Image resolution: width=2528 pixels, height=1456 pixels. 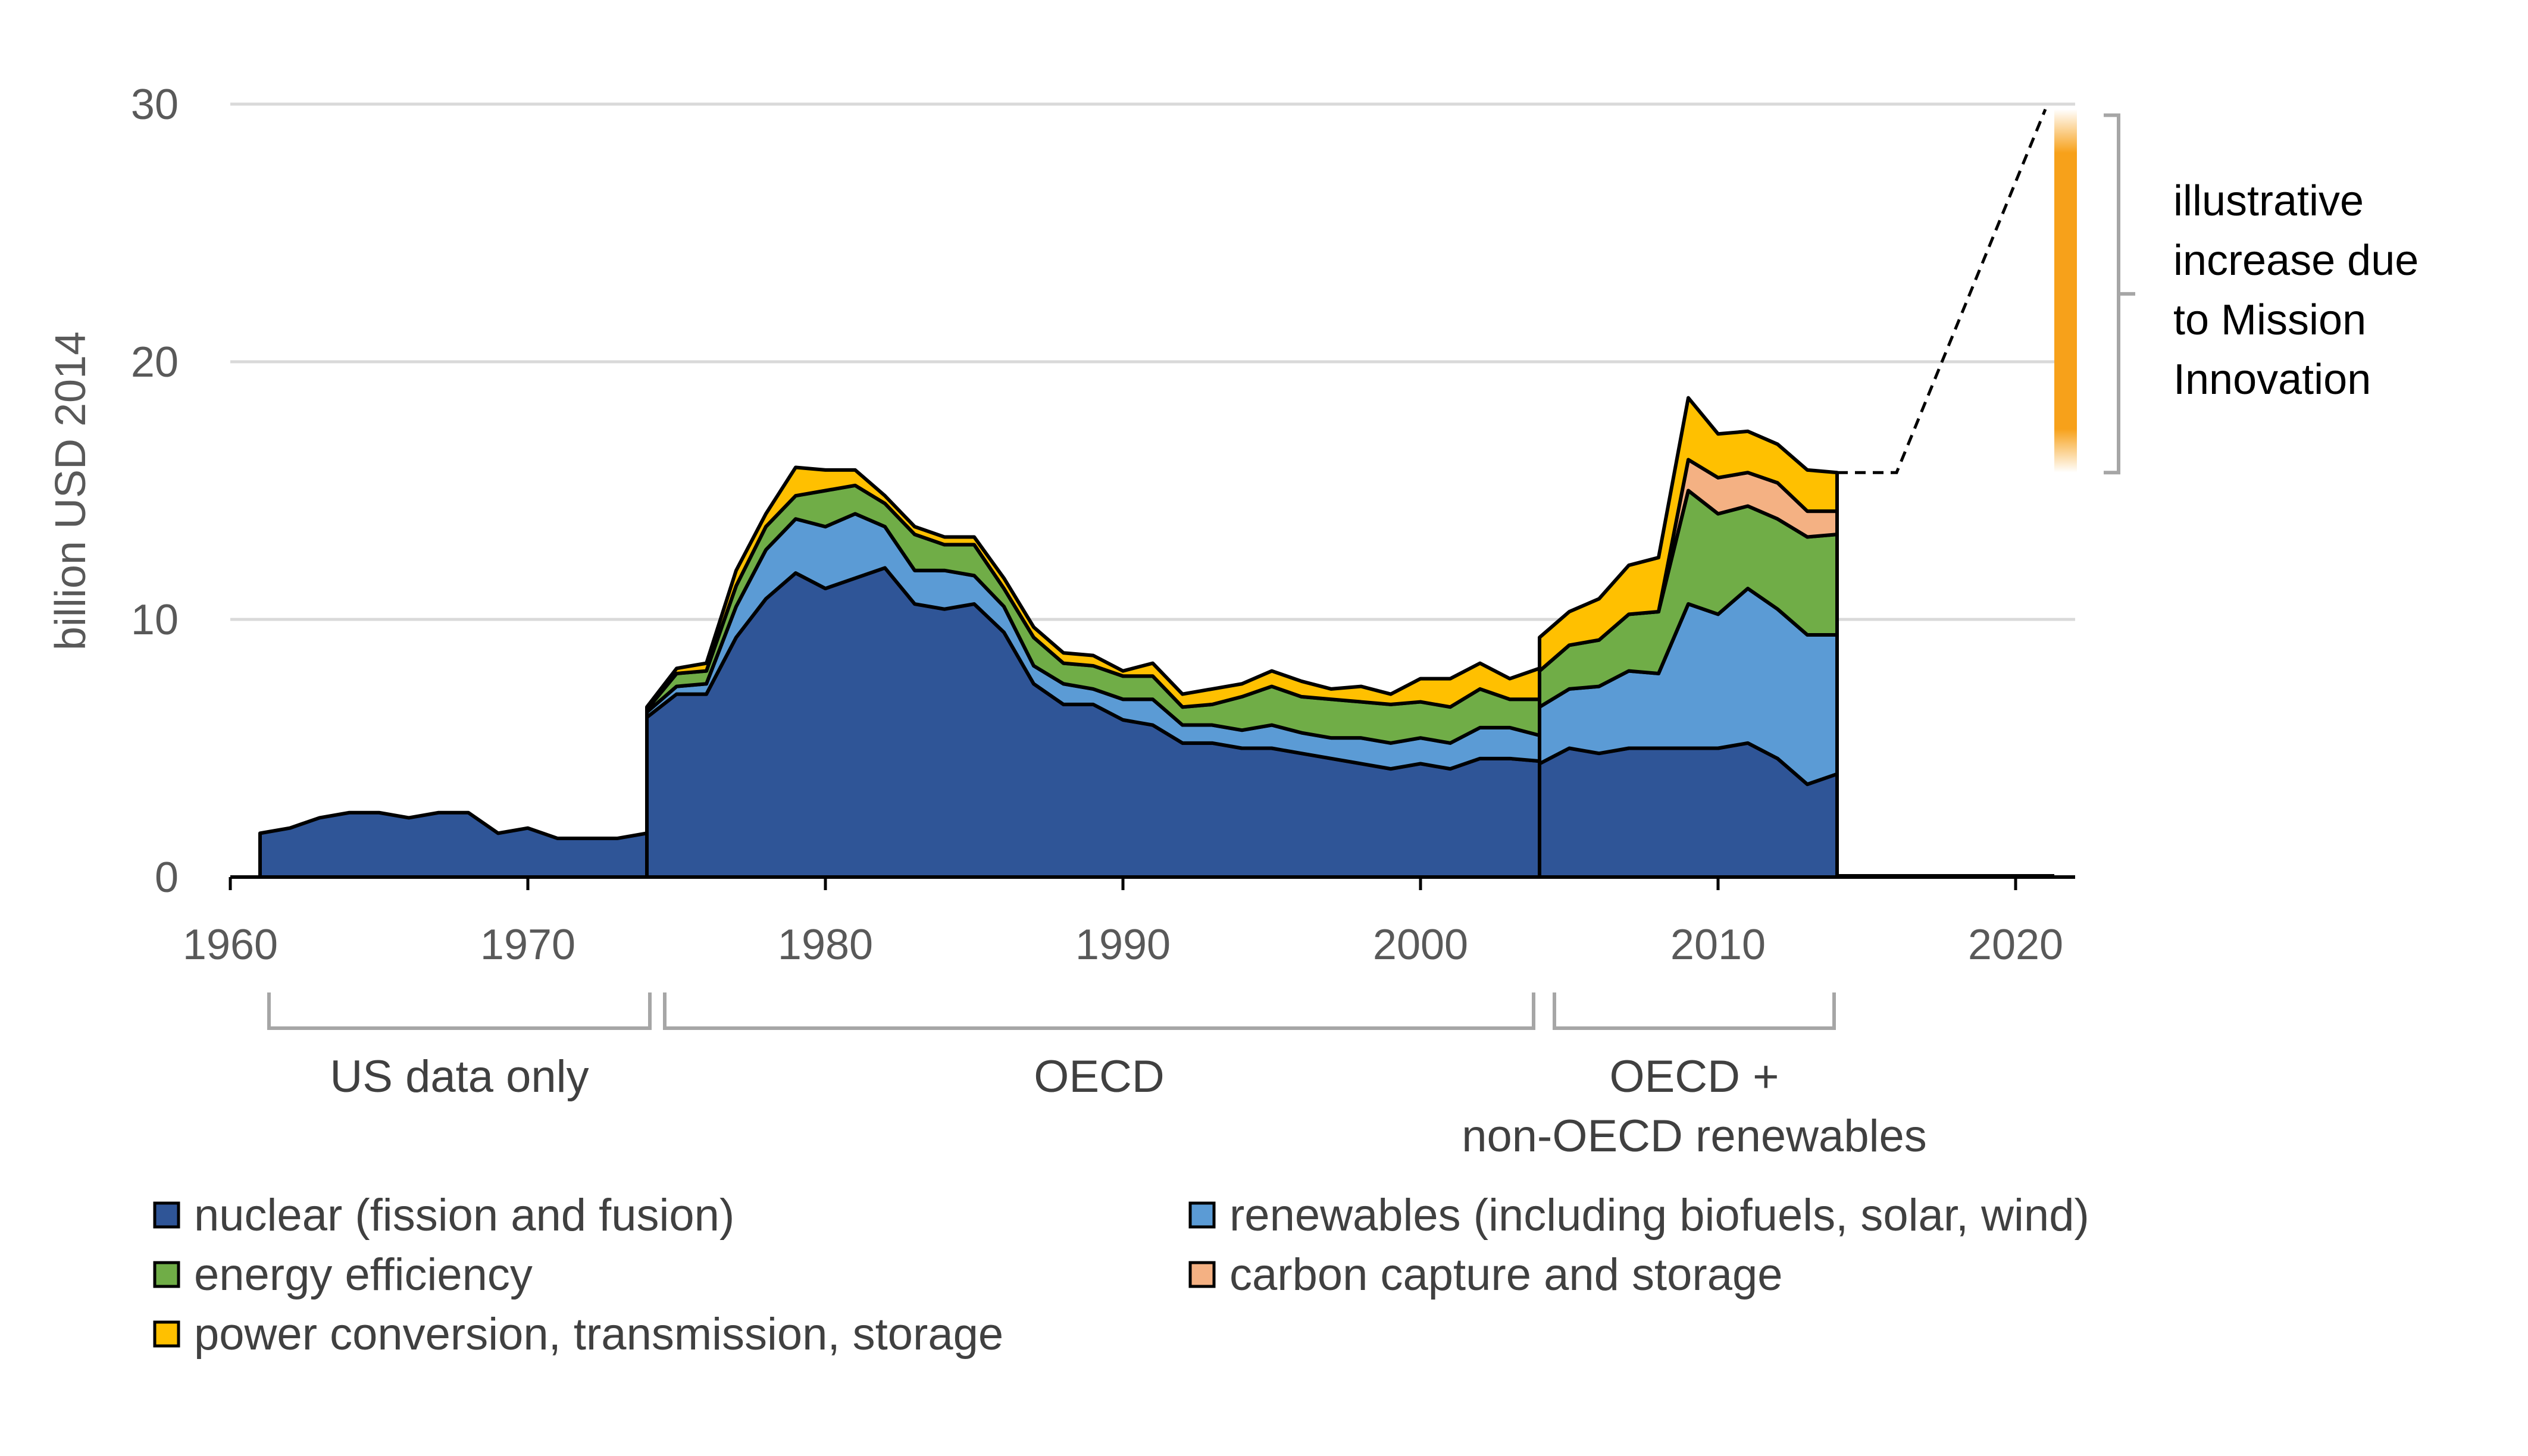 What do you see at coordinates (166, 1215) in the screenshot?
I see `legend-swatch-nuclear` at bounding box center [166, 1215].